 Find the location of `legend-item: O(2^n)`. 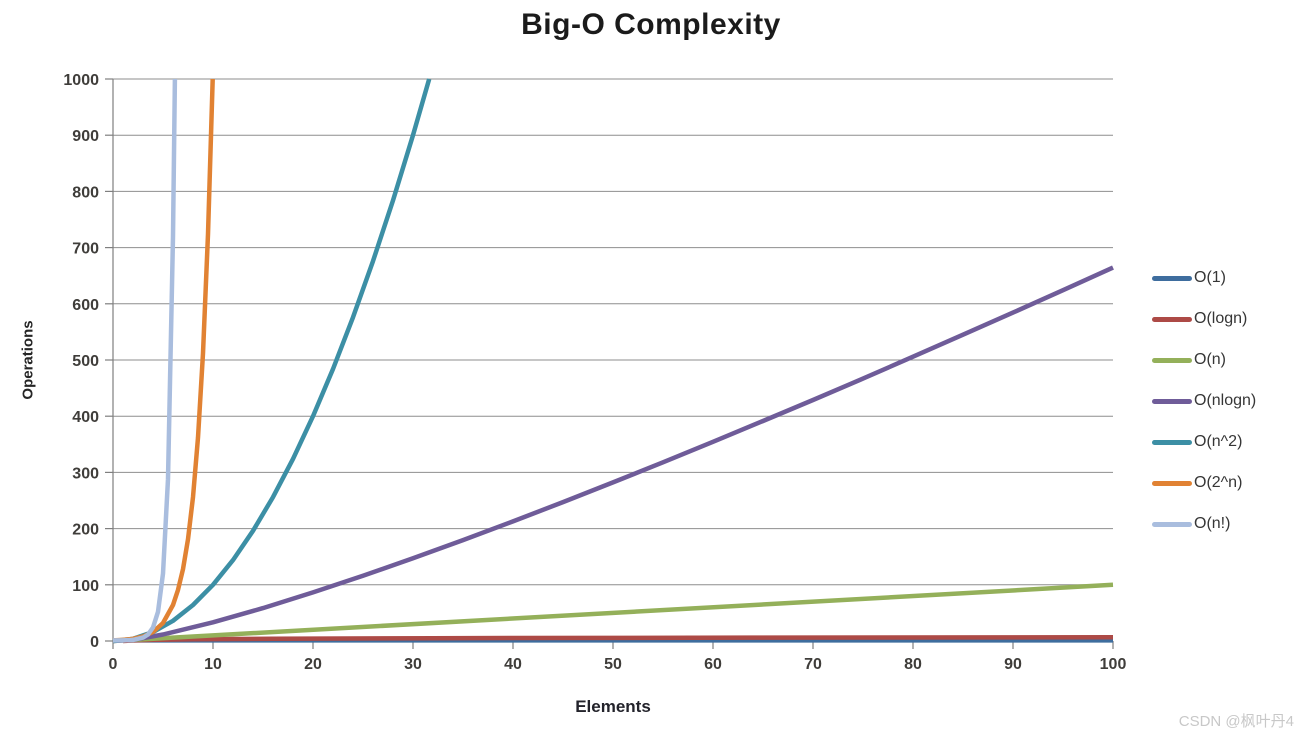

legend-item: O(2^n) is located at coordinates (1204, 482).